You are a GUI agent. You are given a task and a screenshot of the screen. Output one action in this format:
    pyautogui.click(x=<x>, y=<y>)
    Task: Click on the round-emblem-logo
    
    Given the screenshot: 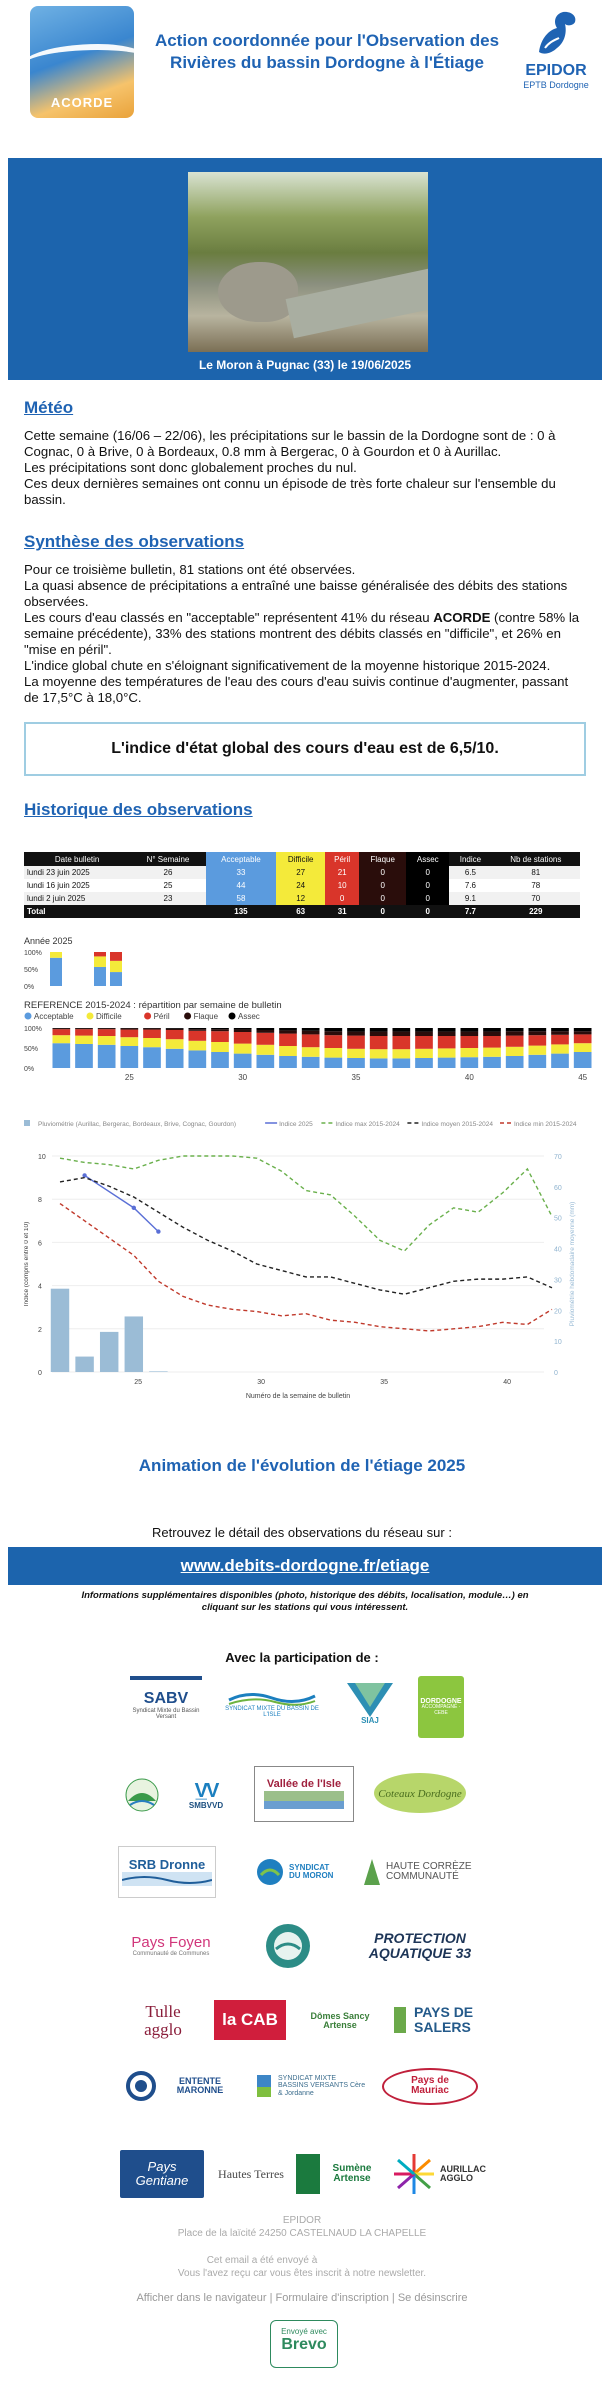 What is the action you would take?
    pyautogui.click(x=288, y=1946)
    